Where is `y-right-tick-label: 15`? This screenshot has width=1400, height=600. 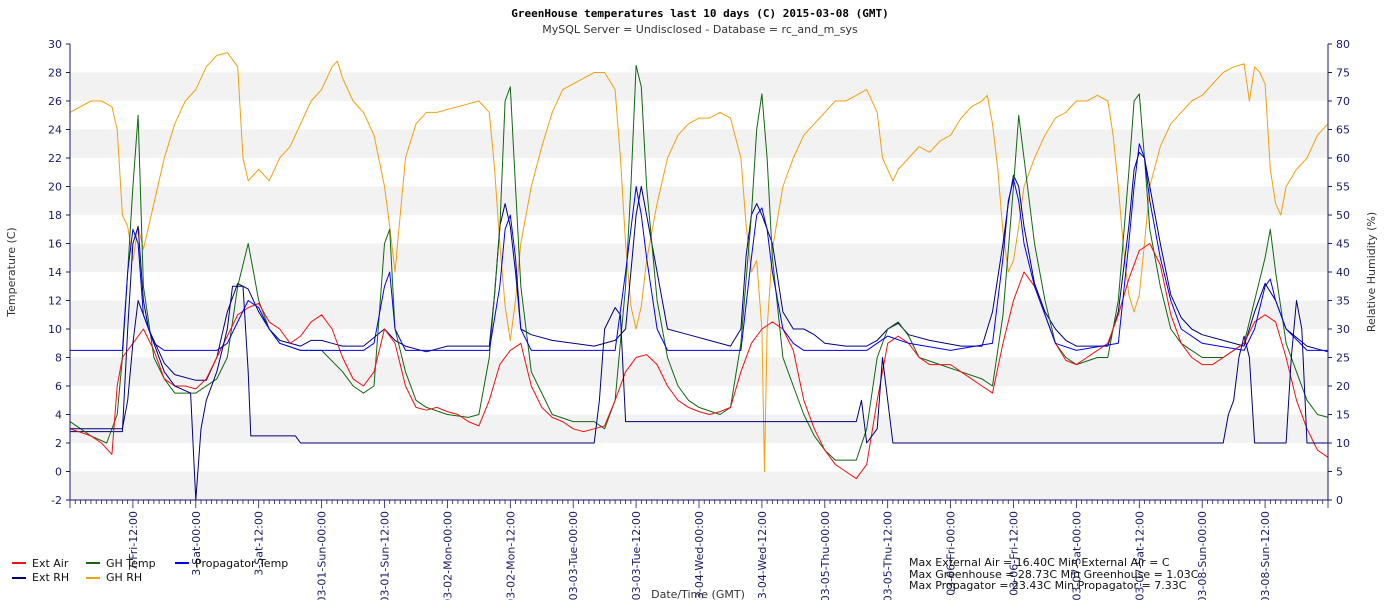 y-right-tick-label: 15 is located at coordinates (1343, 415).